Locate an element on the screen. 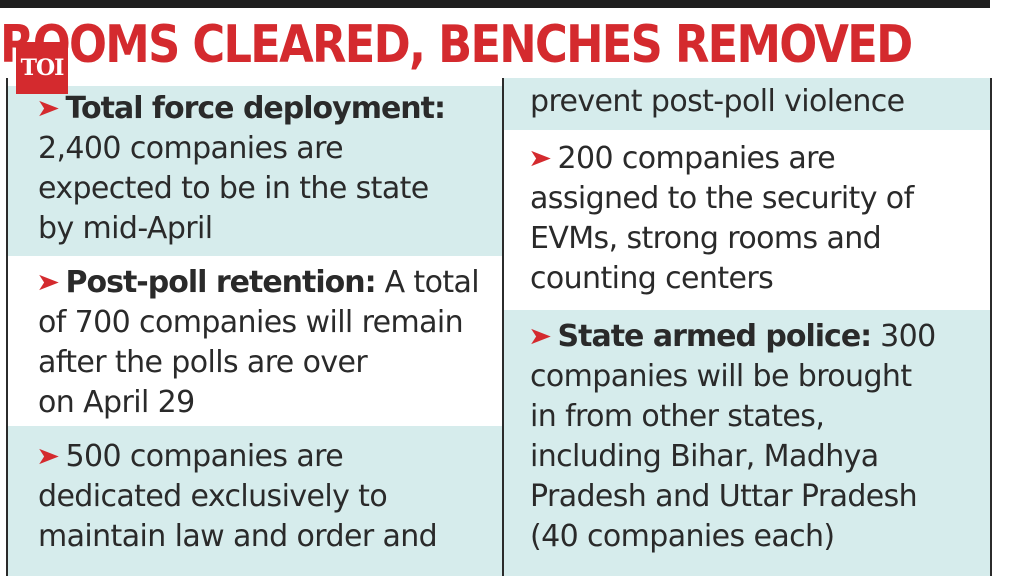  item-text-line: (40 companies each) is located at coordinates (682, 536).